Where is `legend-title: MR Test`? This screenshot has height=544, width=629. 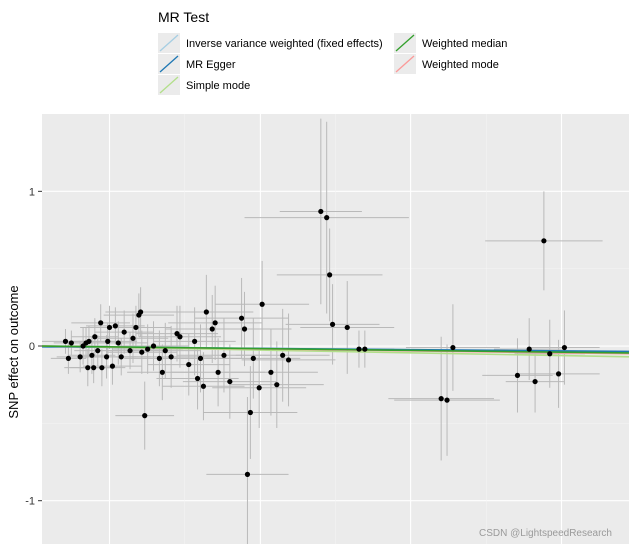
legend-title: MR Test is located at coordinates (183, 17).